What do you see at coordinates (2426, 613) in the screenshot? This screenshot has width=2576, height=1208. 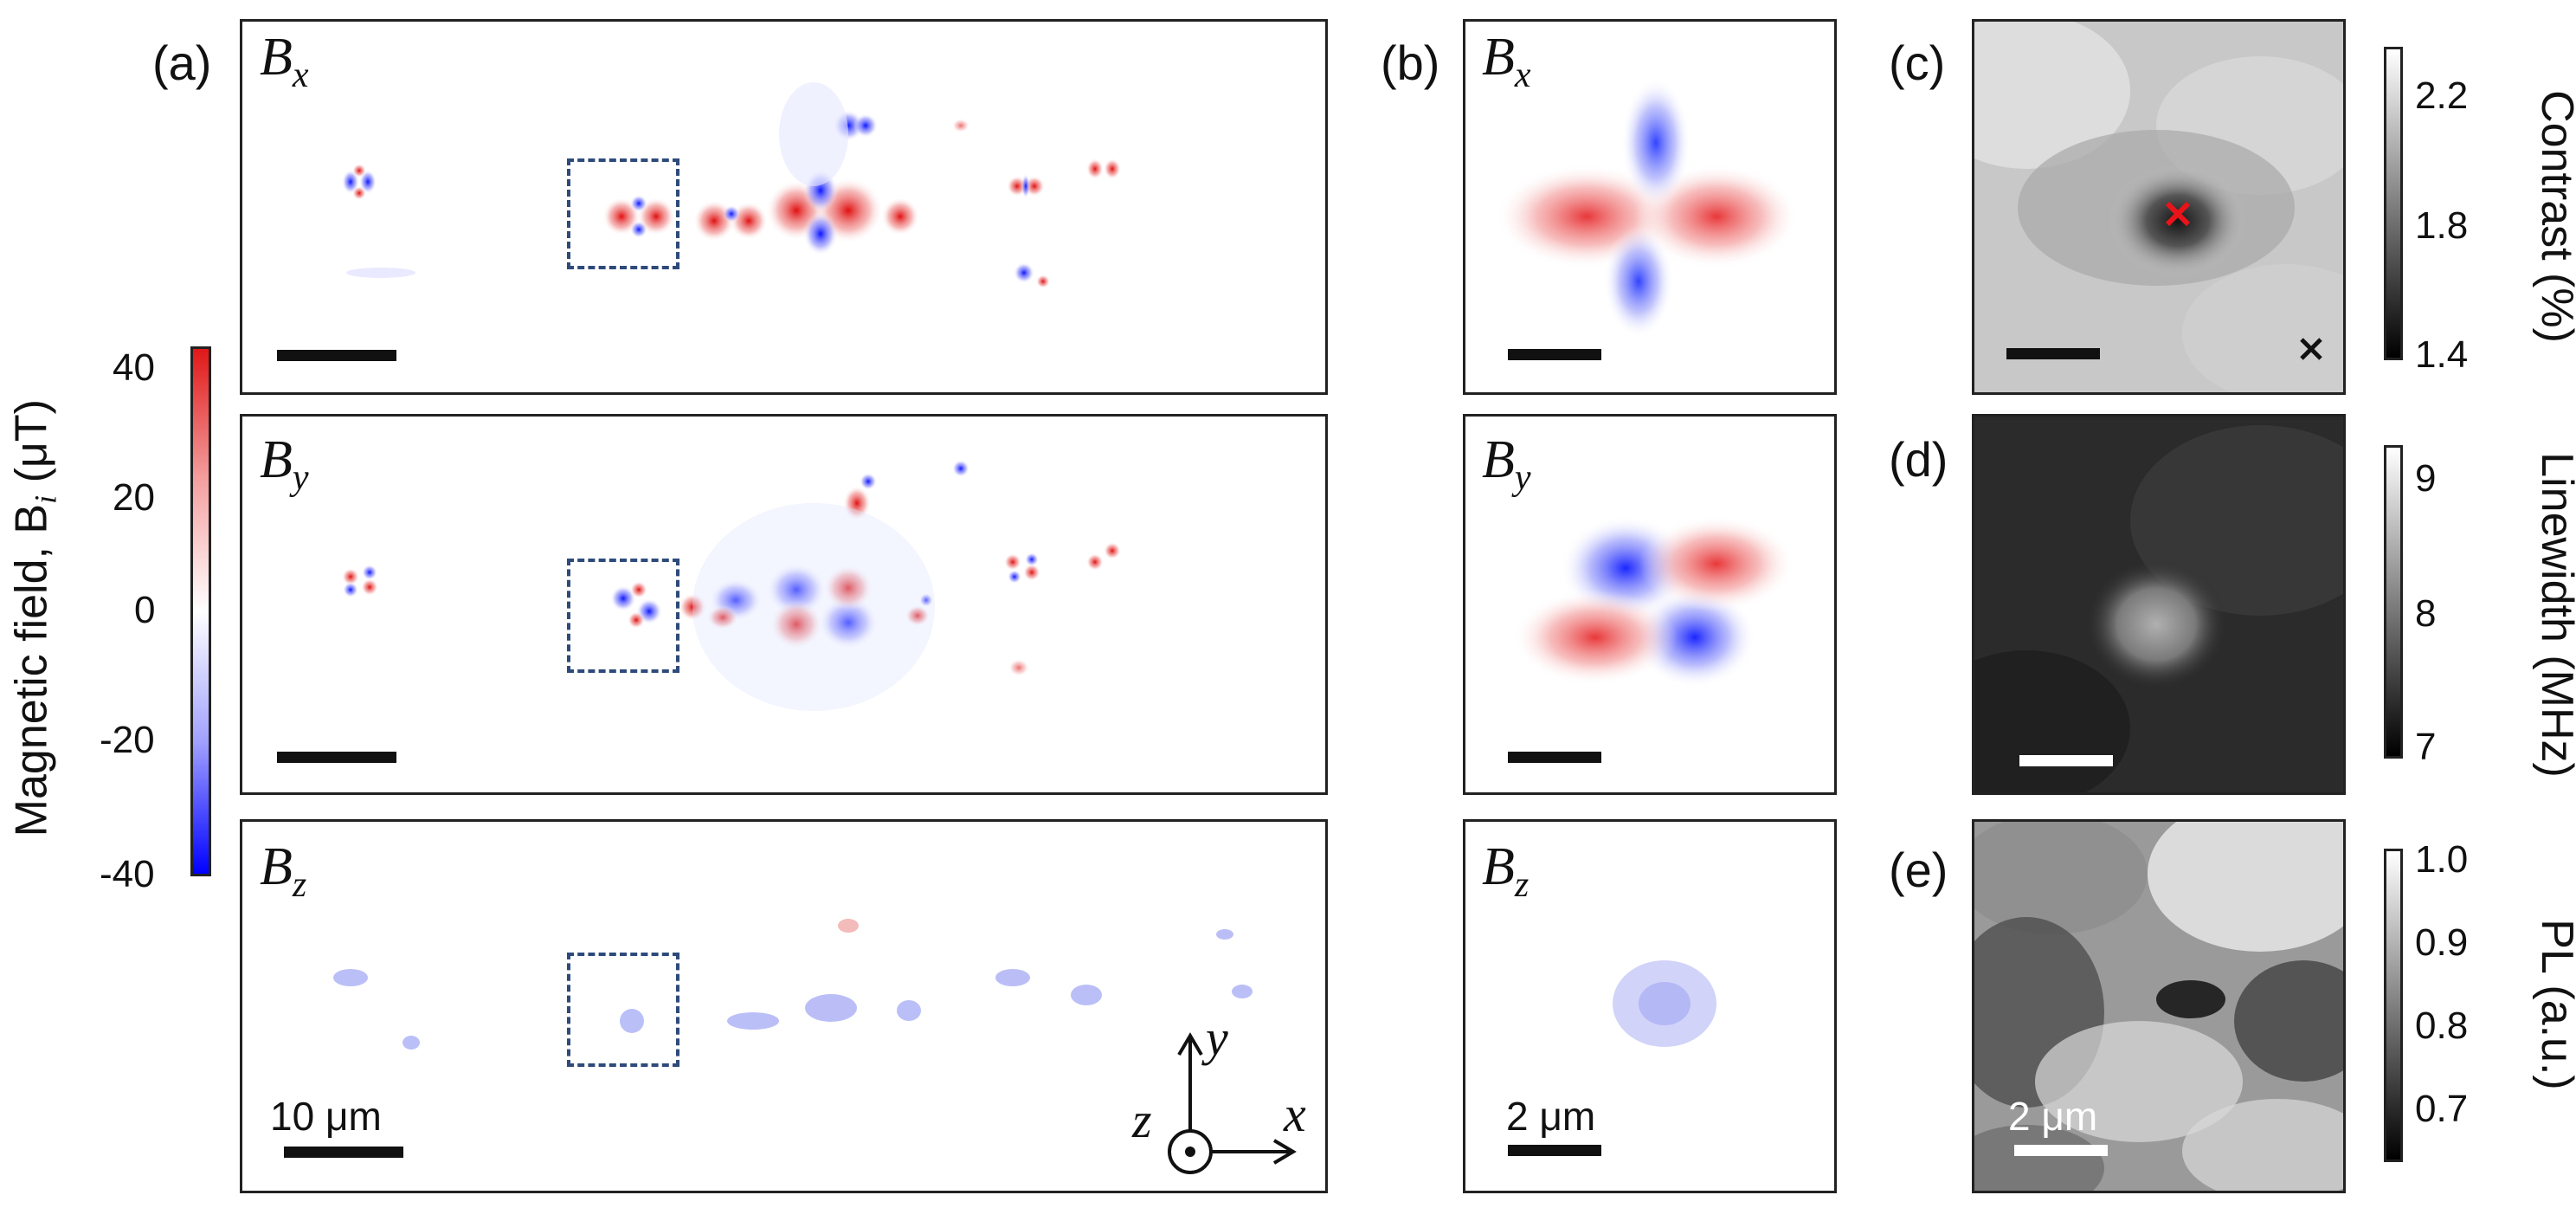 I see `colorbar-d-tick: 8` at bounding box center [2426, 613].